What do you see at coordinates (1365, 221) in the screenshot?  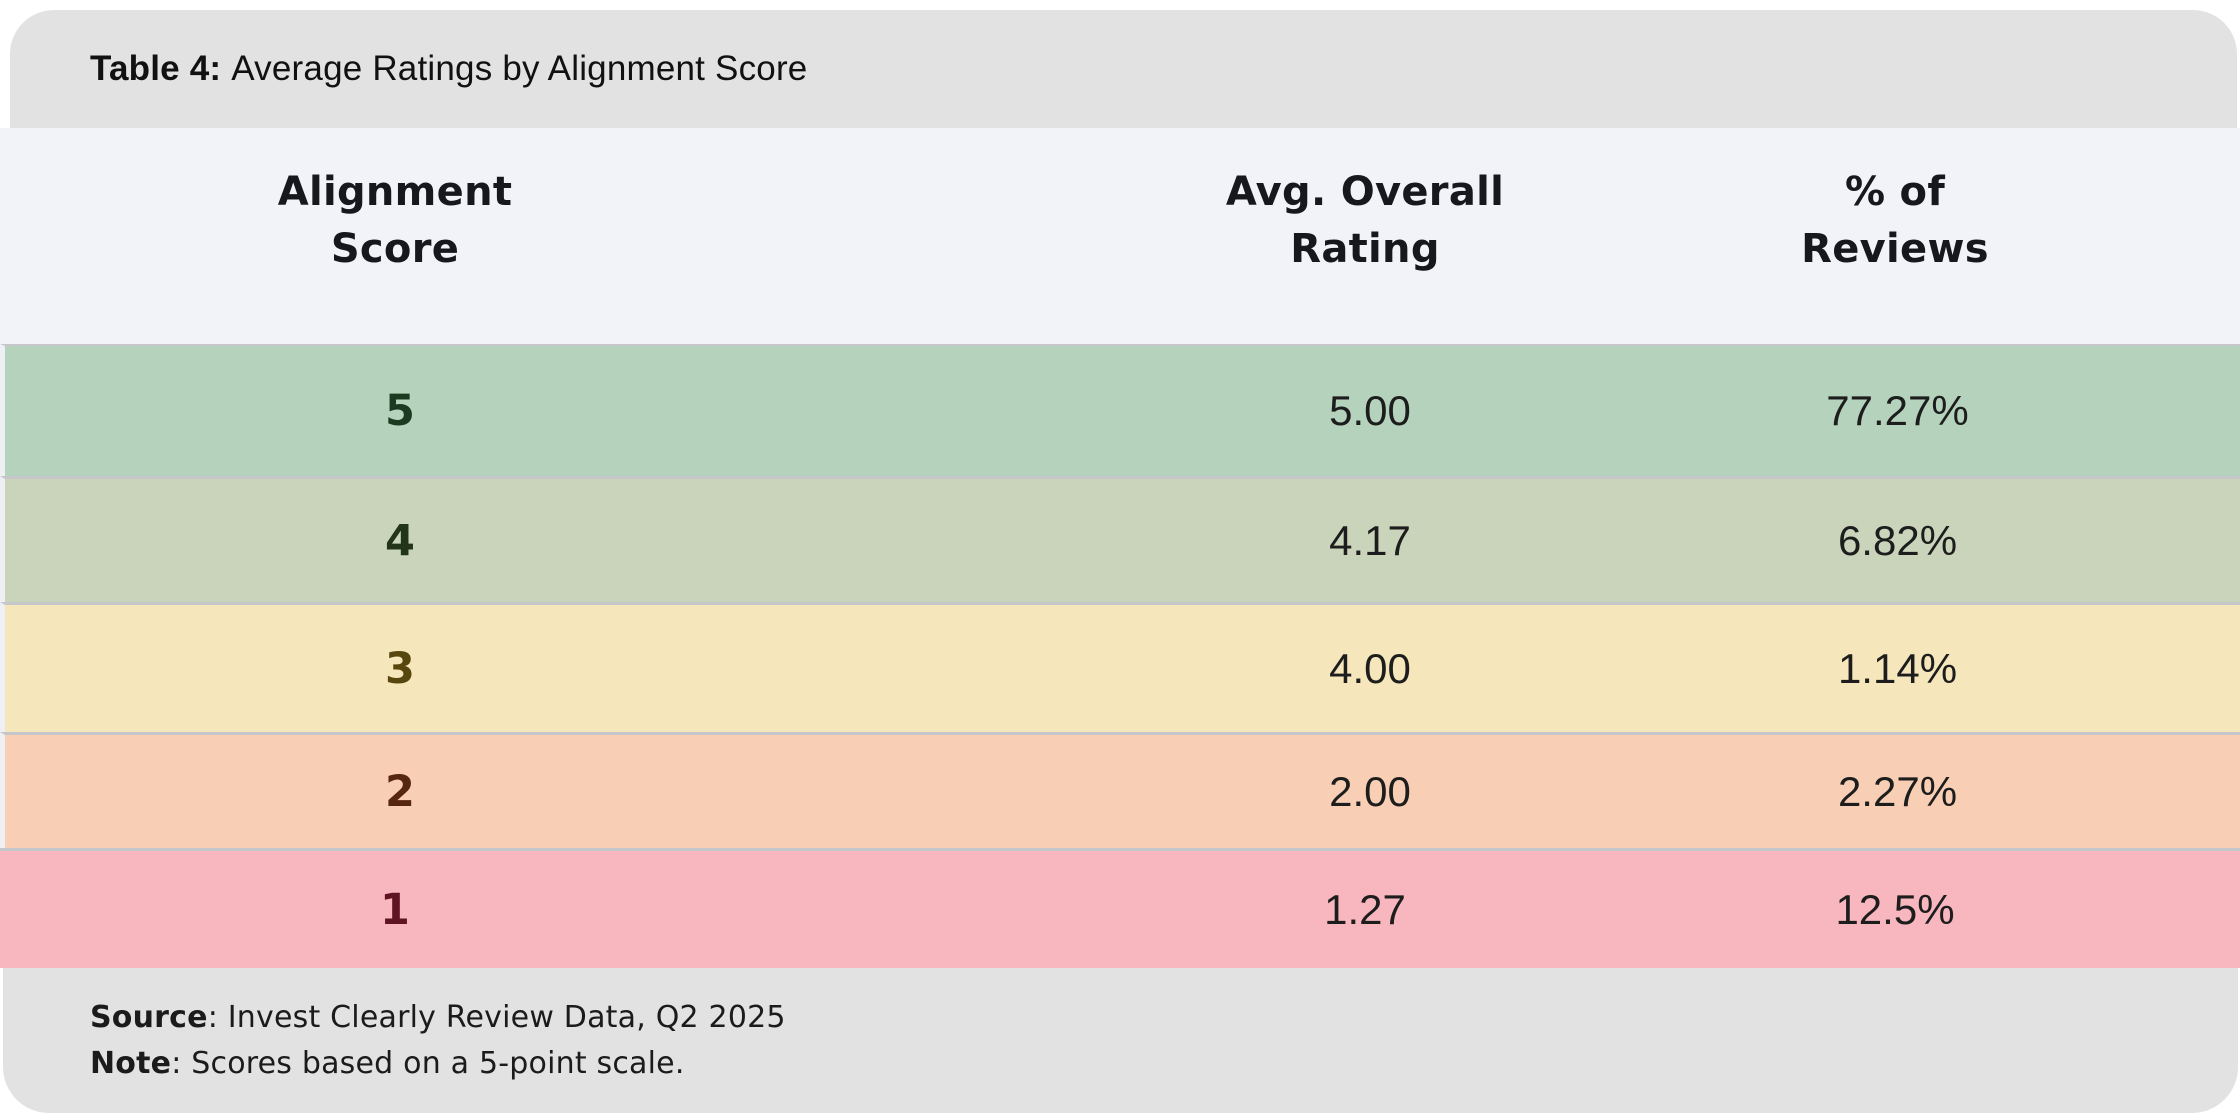 I see `column-header-avg-overall-rating: Avg. Overall Rating` at bounding box center [1365, 221].